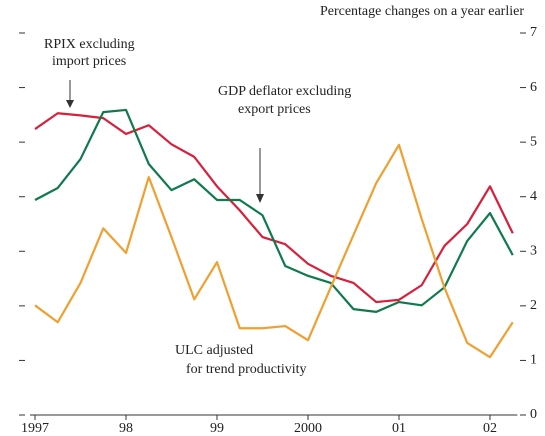 The width and height of the screenshot is (545, 436). What do you see at coordinates (533, 305) in the screenshot?
I see `y-tick-label: 2` at bounding box center [533, 305].